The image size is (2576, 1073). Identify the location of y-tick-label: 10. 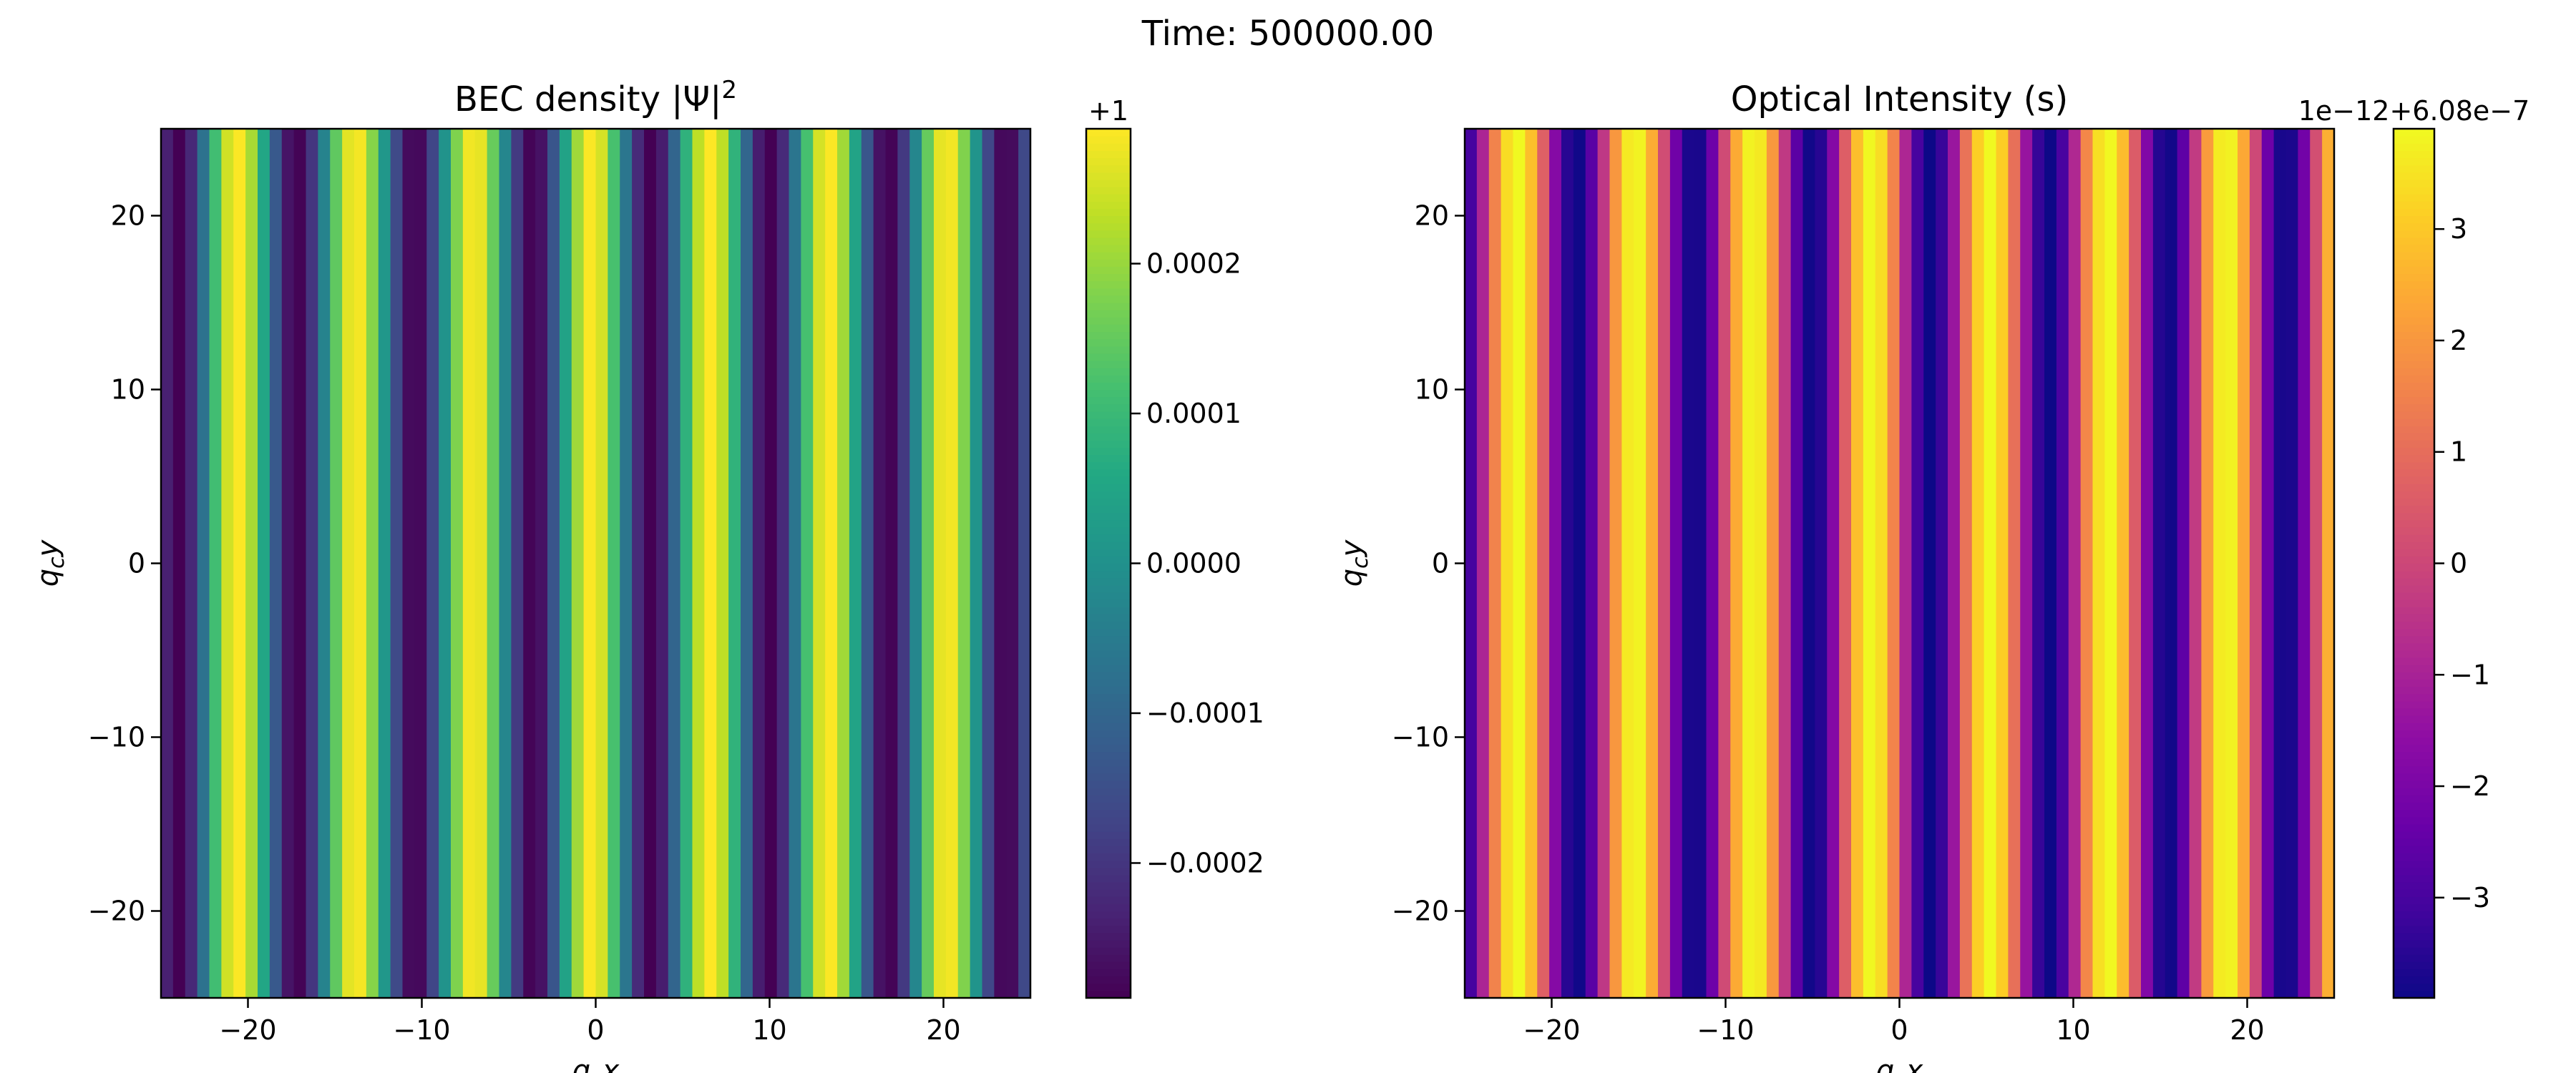
(1432, 390).